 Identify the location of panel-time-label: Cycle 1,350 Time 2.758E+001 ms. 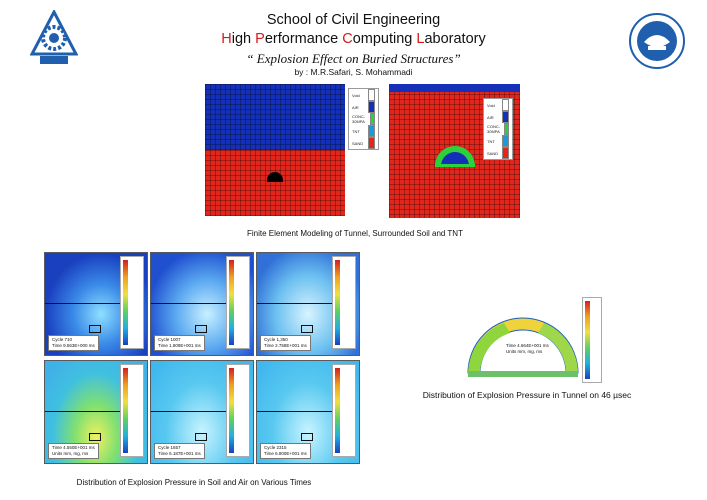
(285, 343).